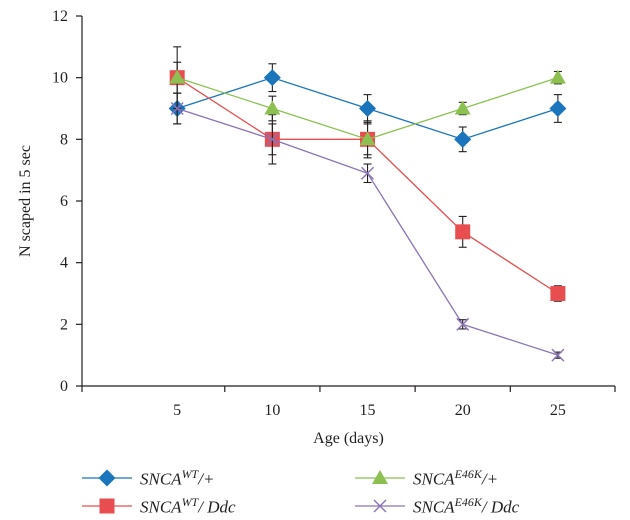 Image resolution: width=630 pixels, height=520 pixels. What do you see at coordinates (348, 438) in the screenshot?
I see `x-axis-label: Age (days)` at bounding box center [348, 438].